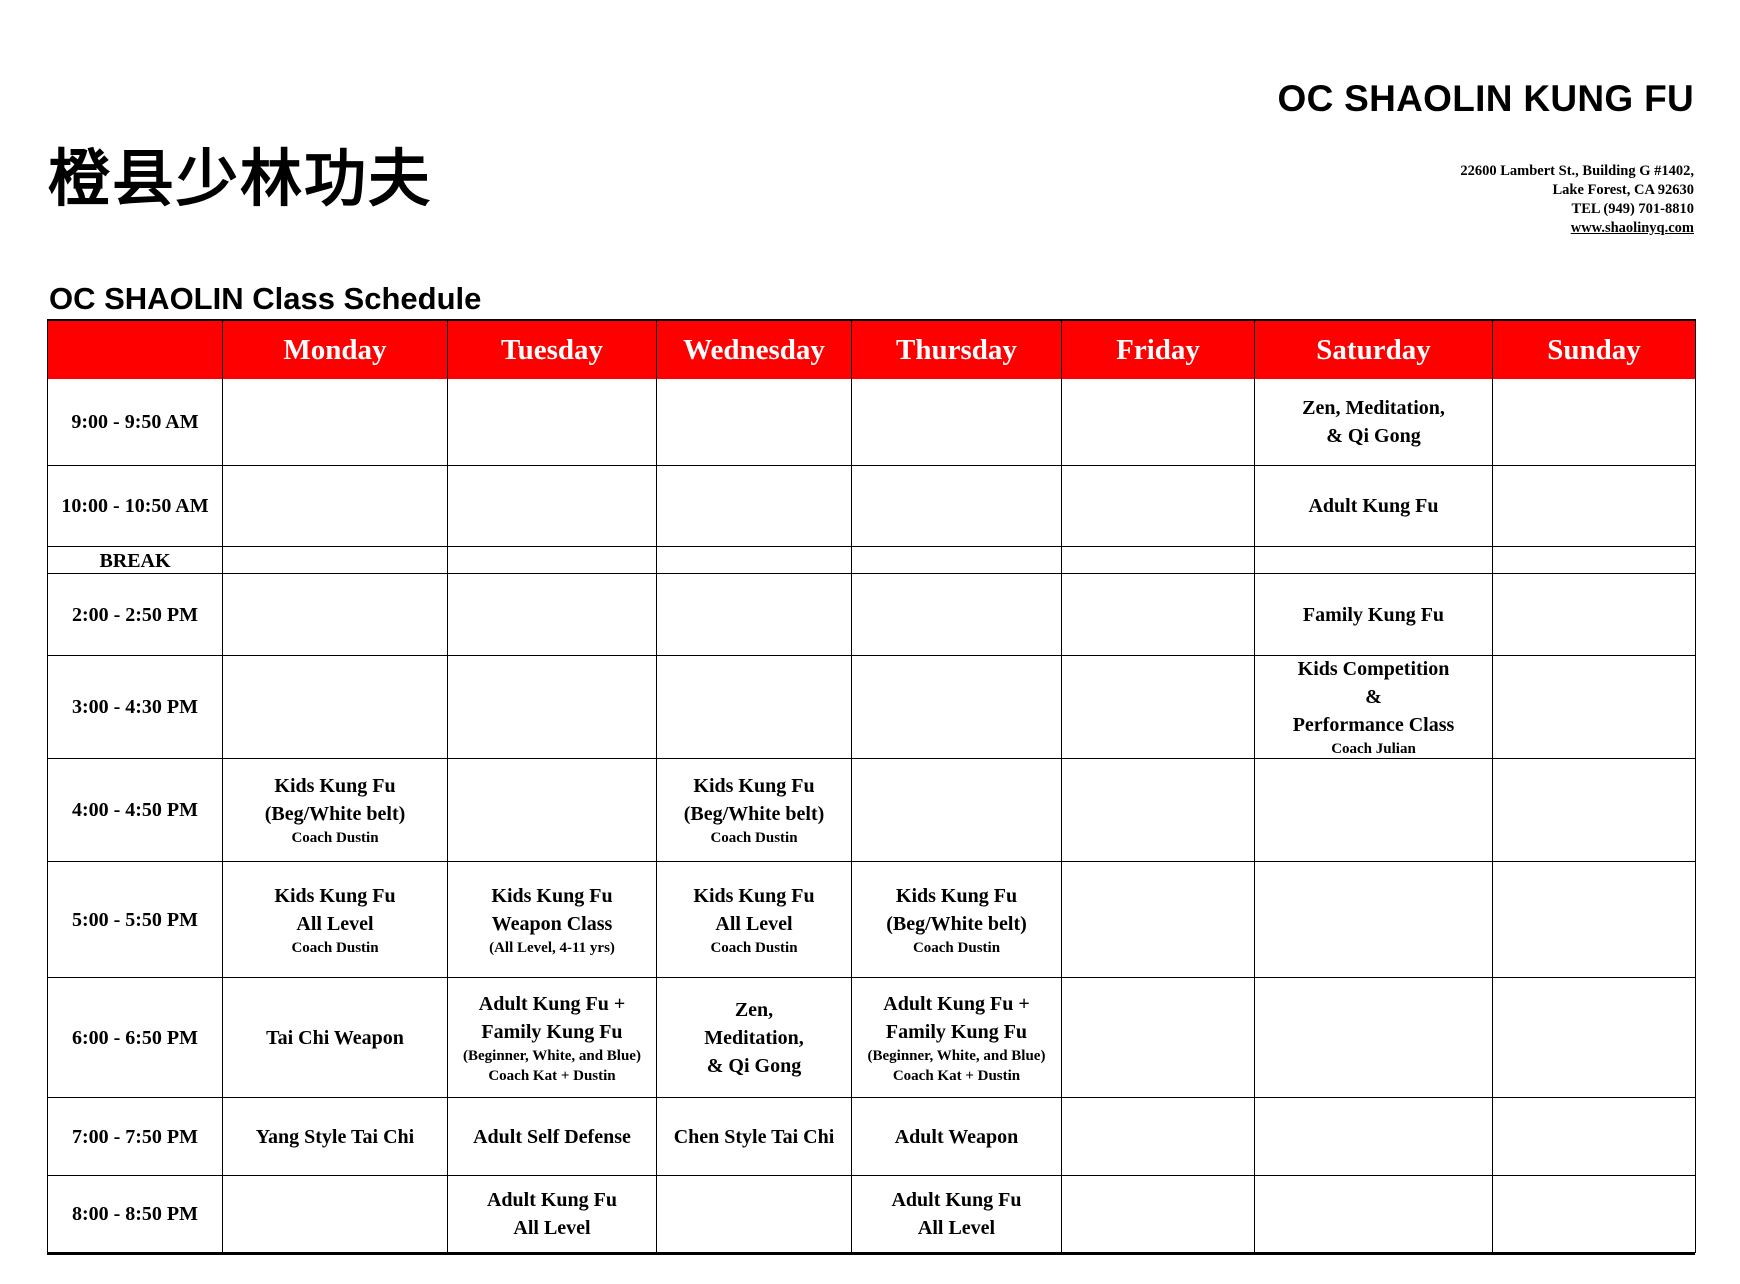 The image size is (1740, 1284). I want to click on class-cell-thursday: Adult Weapon, so click(957, 1137).